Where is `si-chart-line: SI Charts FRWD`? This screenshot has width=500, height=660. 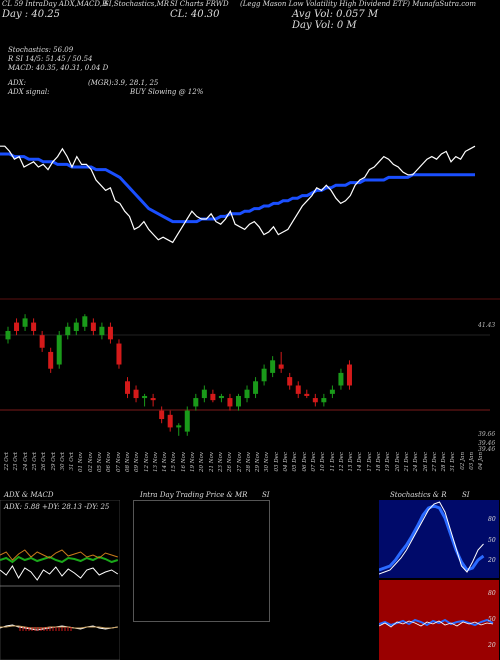
si-chart-line: SI Charts FRWD is located at coordinates (199, 4).